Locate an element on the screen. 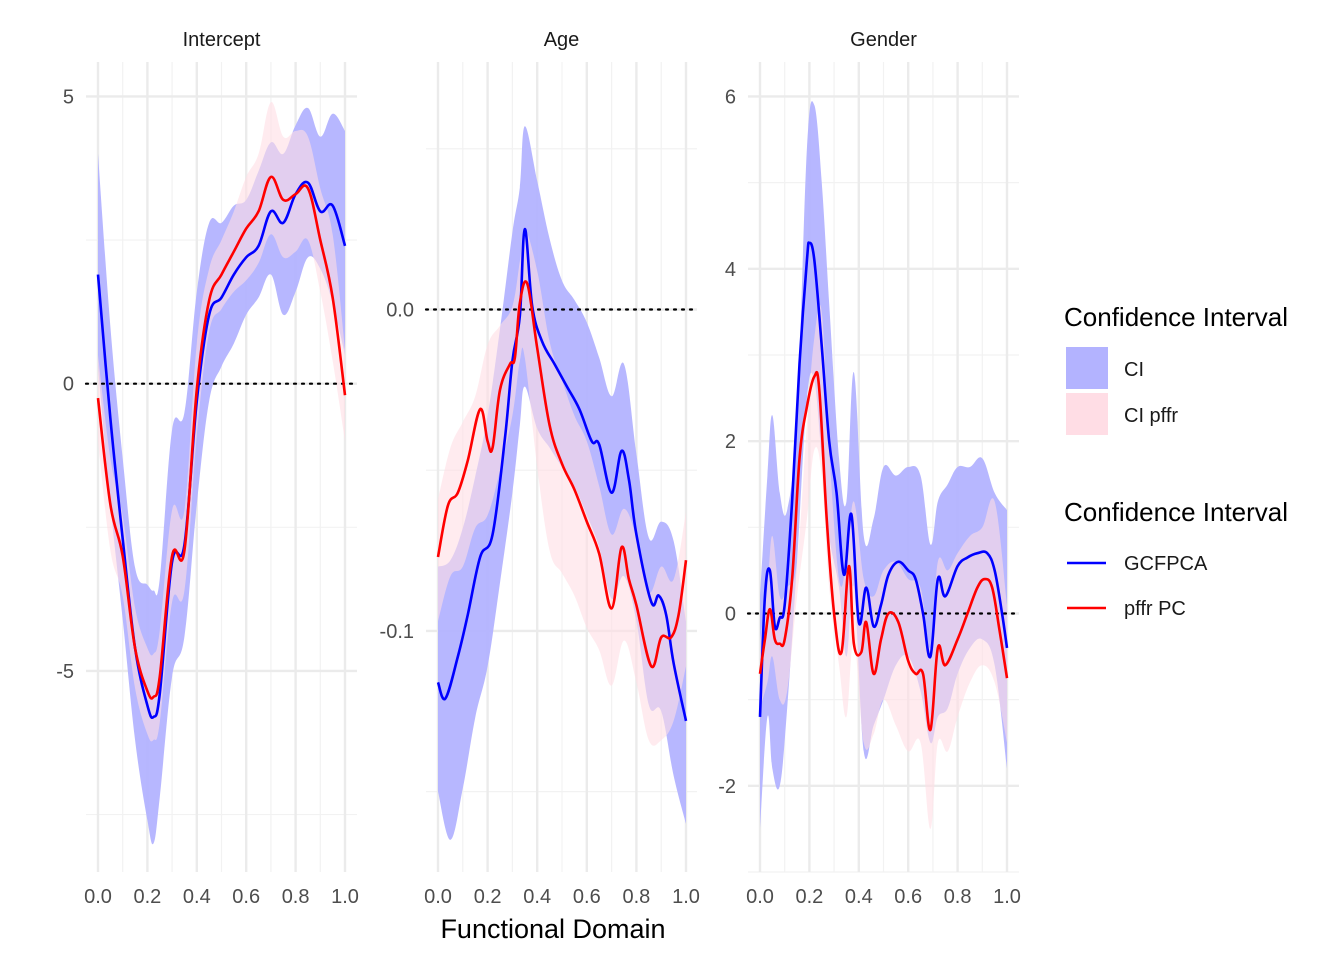  legend-label-ci: CI is located at coordinates (1134, 370).